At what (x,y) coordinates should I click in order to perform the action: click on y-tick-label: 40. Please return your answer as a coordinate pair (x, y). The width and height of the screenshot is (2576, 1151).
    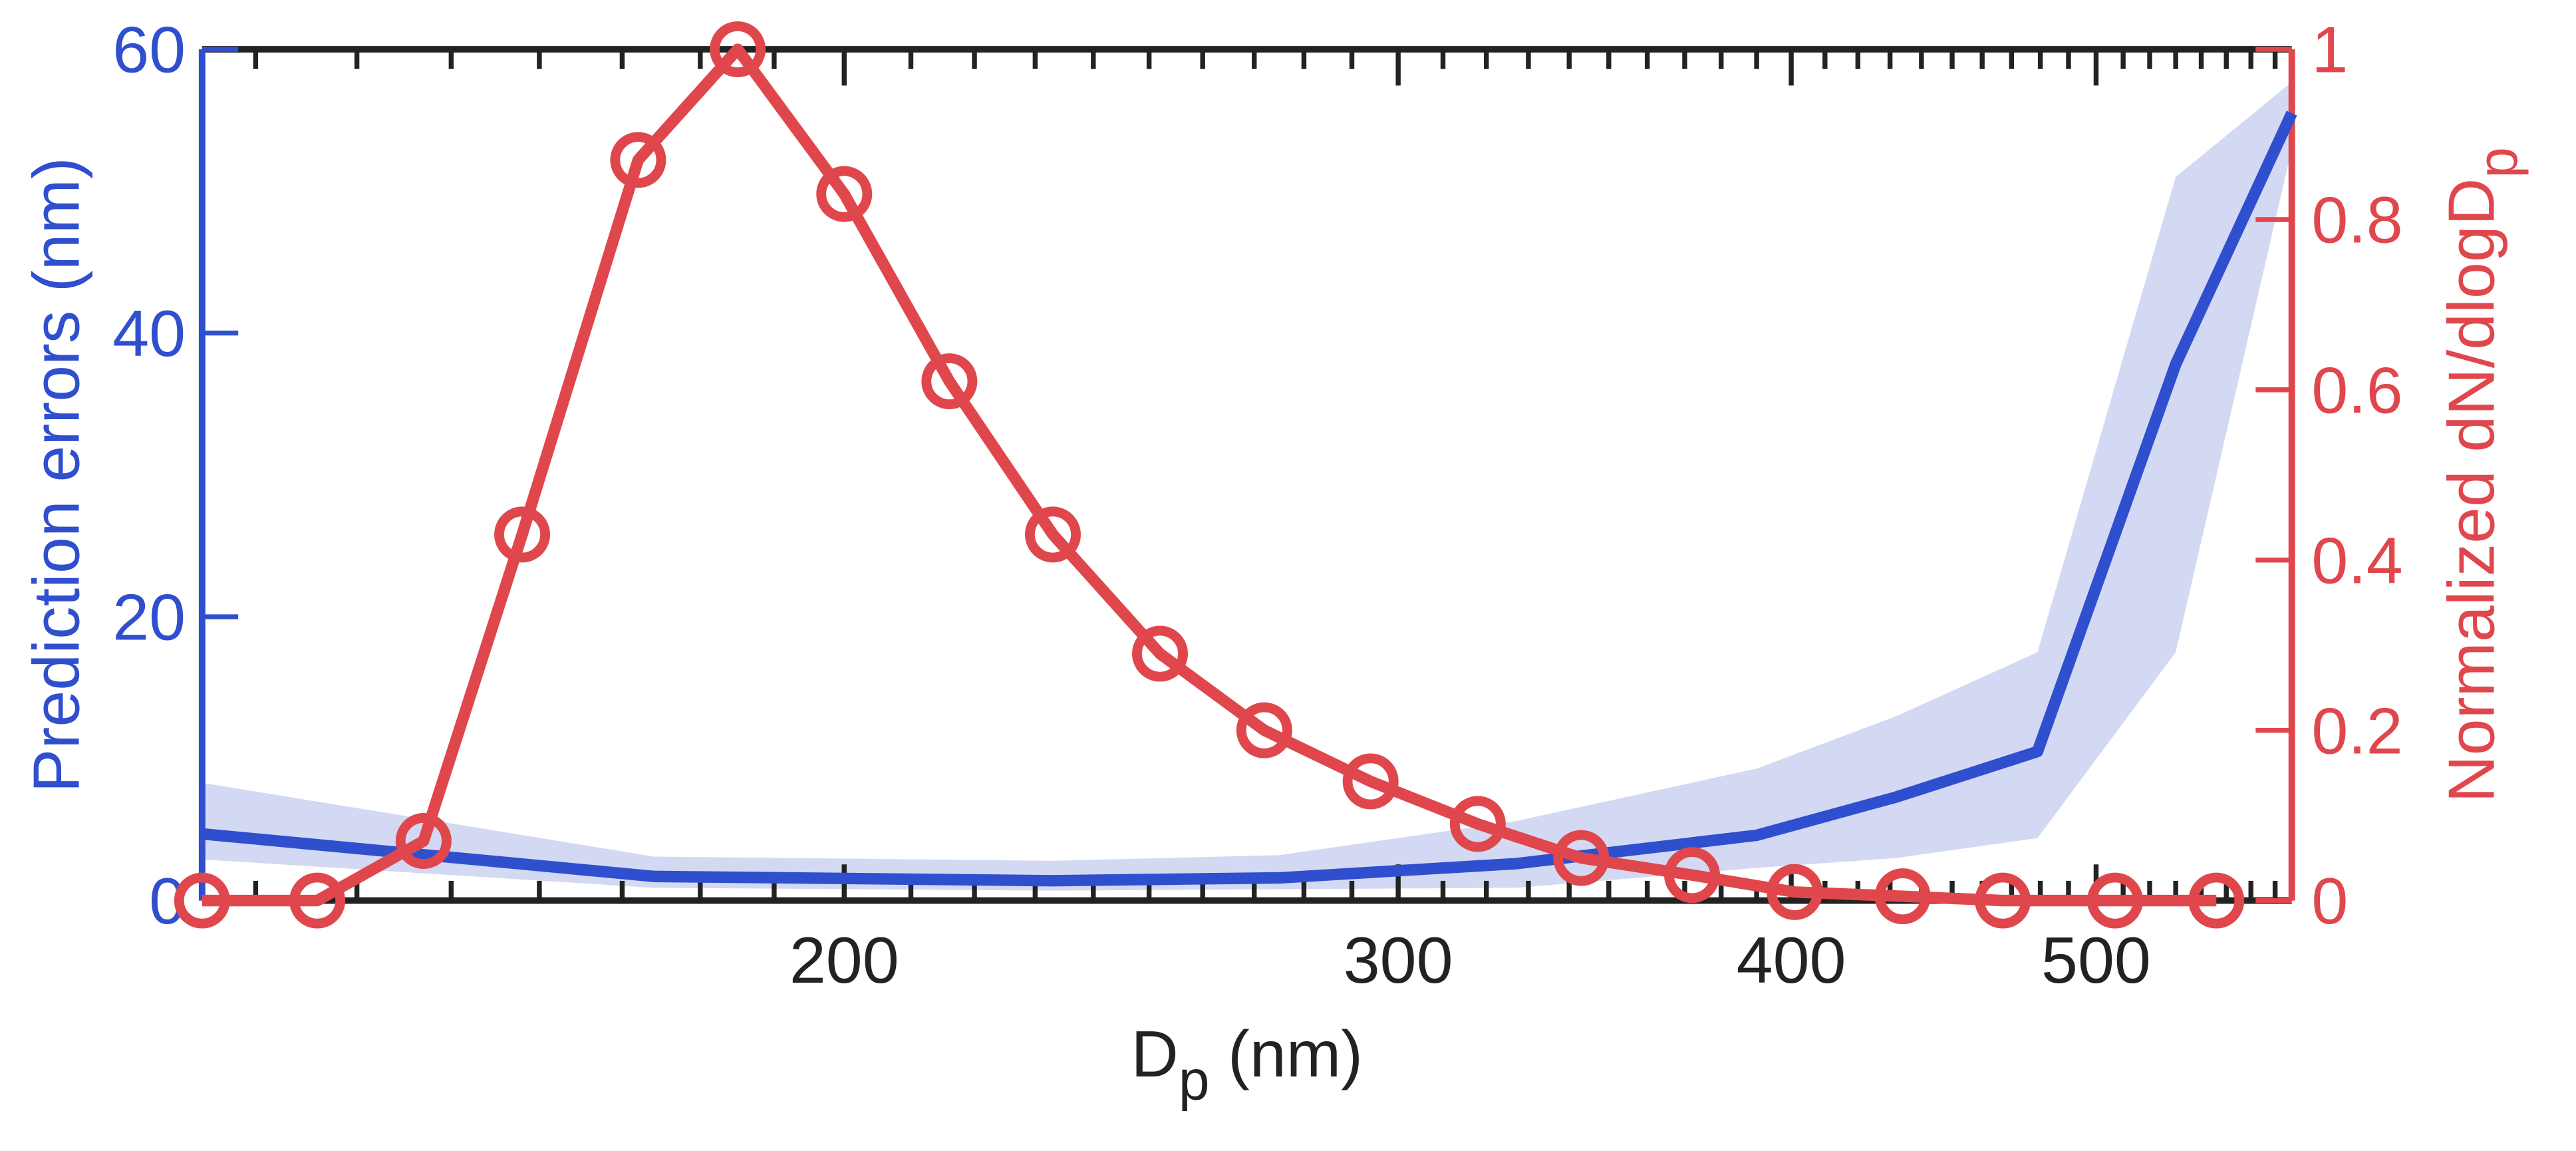
    Looking at the image, I should click on (149, 333).